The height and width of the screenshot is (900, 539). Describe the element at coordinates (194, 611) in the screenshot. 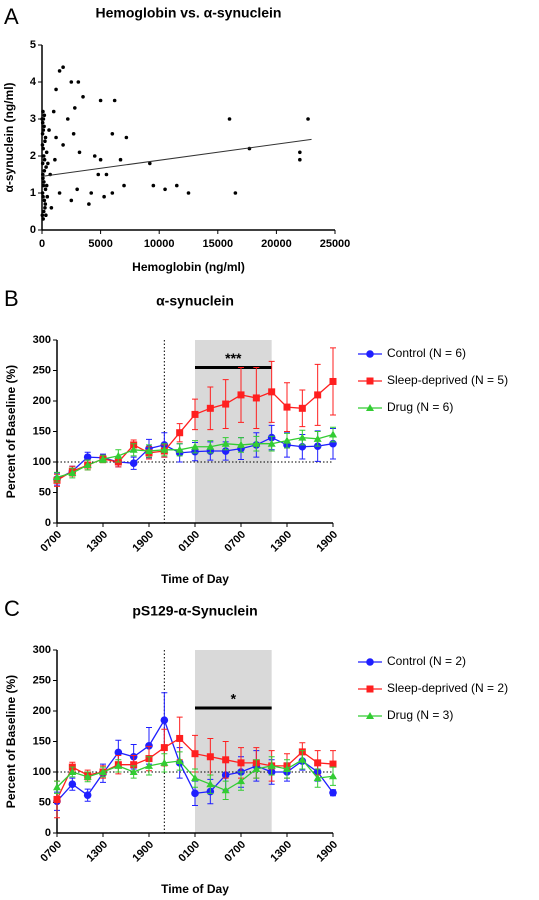

I see `chart-title: pS129-α-Synuclein` at that location.